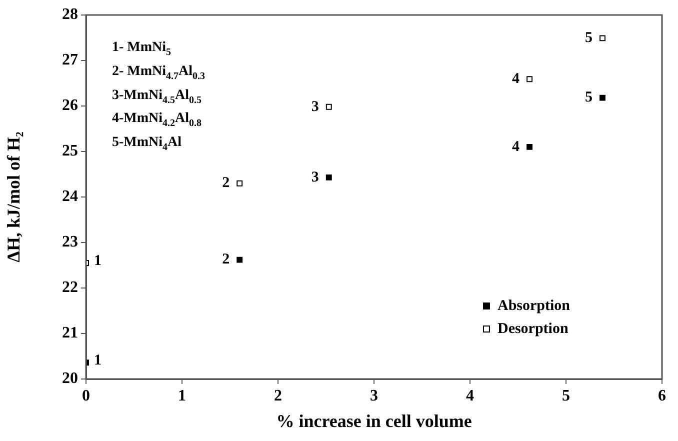 This screenshot has width=678, height=441. What do you see at coordinates (374, 396) in the screenshot?
I see `x-tick-label: 3` at bounding box center [374, 396].